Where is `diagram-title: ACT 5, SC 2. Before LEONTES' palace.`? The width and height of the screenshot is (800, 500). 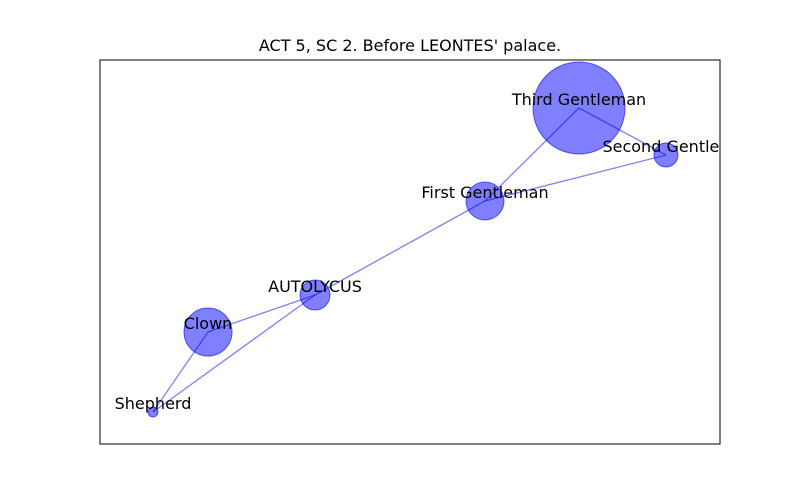
diagram-title: ACT 5, SC 2. Before LEONTES' palace. is located at coordinates (410, 45).